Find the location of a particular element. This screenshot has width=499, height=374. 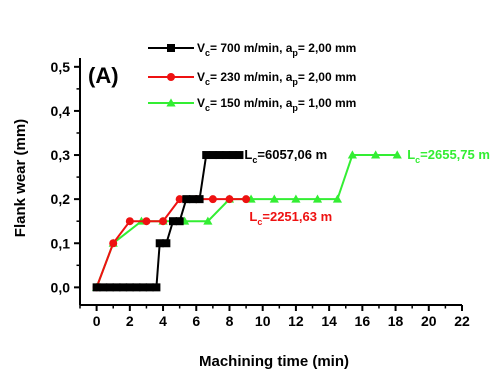

y-tick-label: 0,4 is located at coordinates (61, 111).